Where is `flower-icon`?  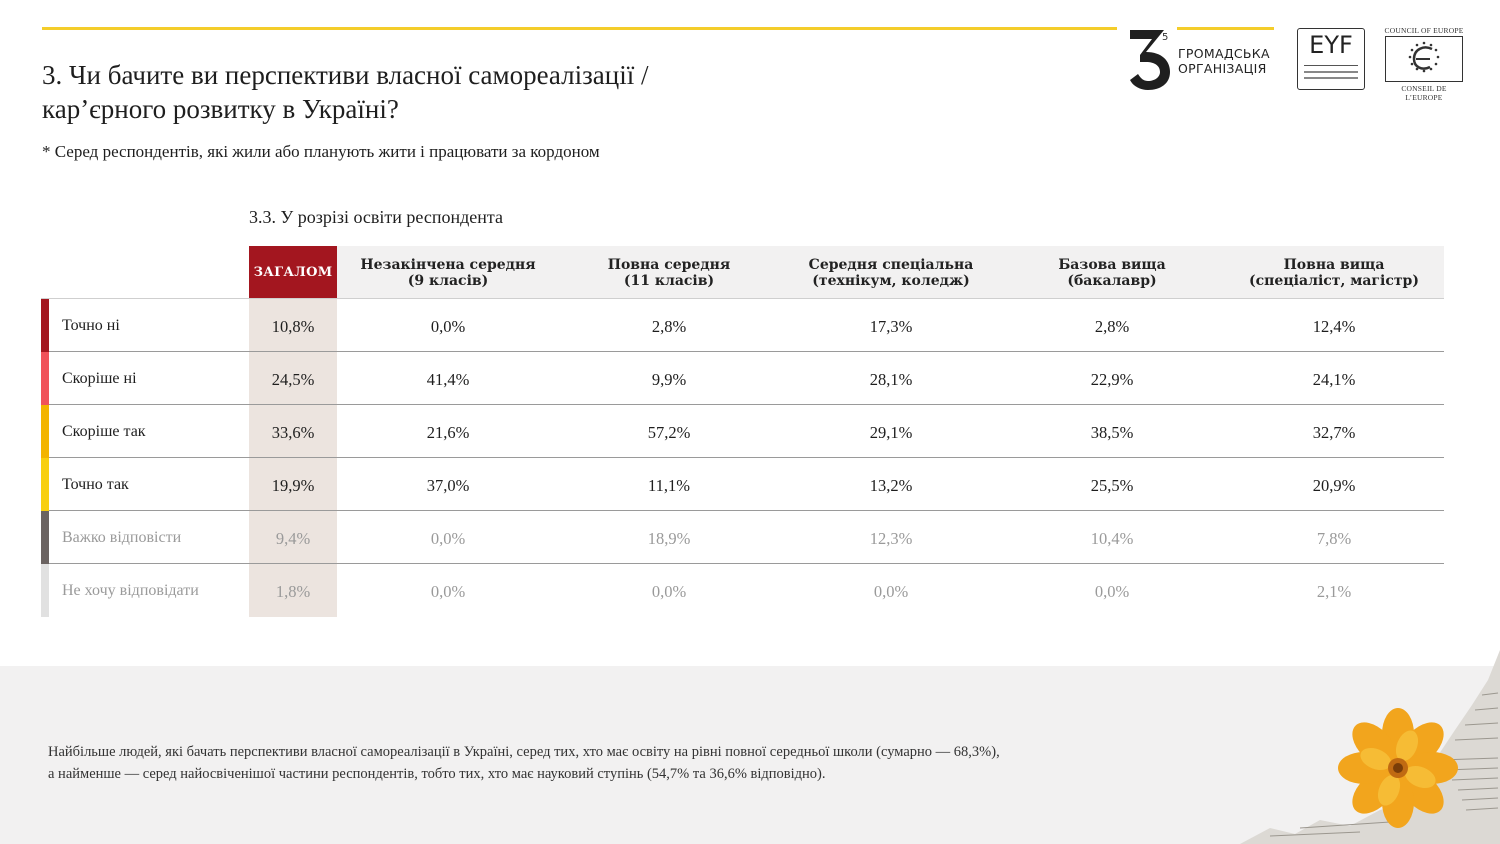 flower-icon is located at coordinates (1370, 747).